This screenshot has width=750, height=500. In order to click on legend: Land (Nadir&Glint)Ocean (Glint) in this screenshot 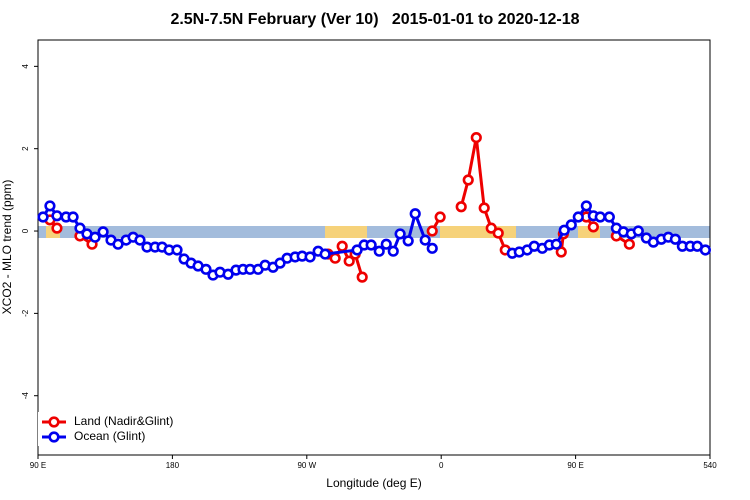, I will do `click(113, 429)`.